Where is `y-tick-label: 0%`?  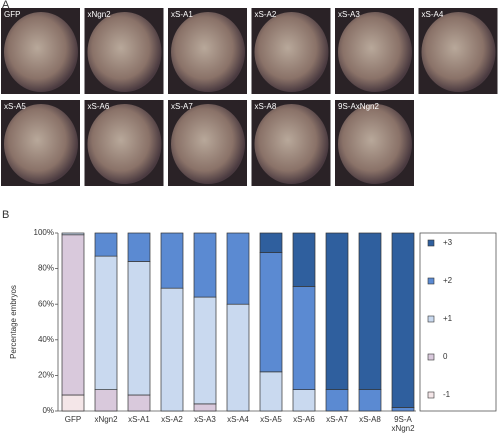 y-tick-label: 0% is located at coordinates (48, 410).